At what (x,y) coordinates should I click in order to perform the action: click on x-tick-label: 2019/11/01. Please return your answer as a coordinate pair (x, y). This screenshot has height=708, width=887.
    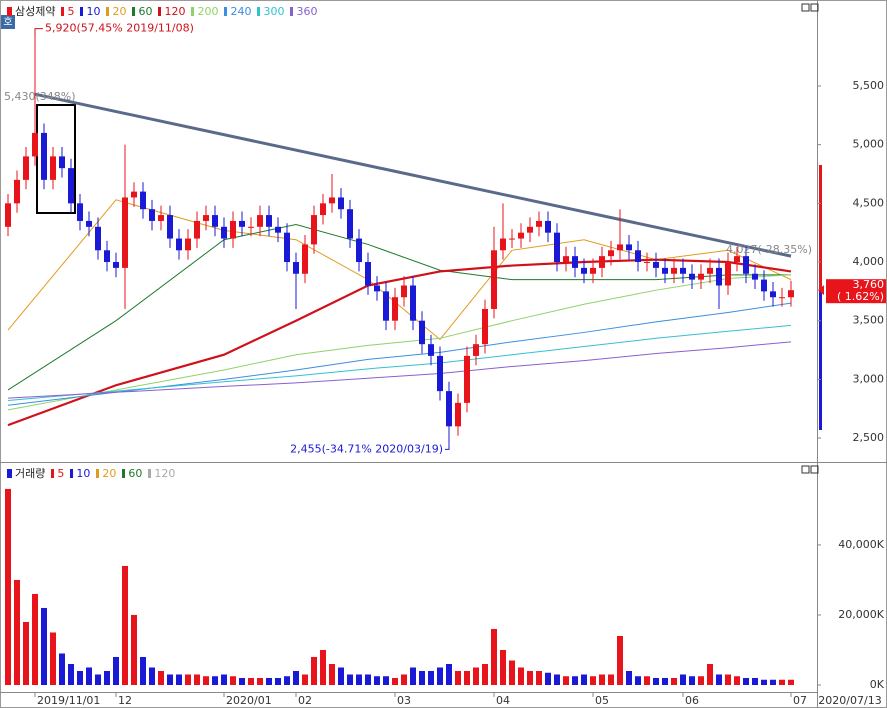
    Looking at the image, I should click on (68, 700).